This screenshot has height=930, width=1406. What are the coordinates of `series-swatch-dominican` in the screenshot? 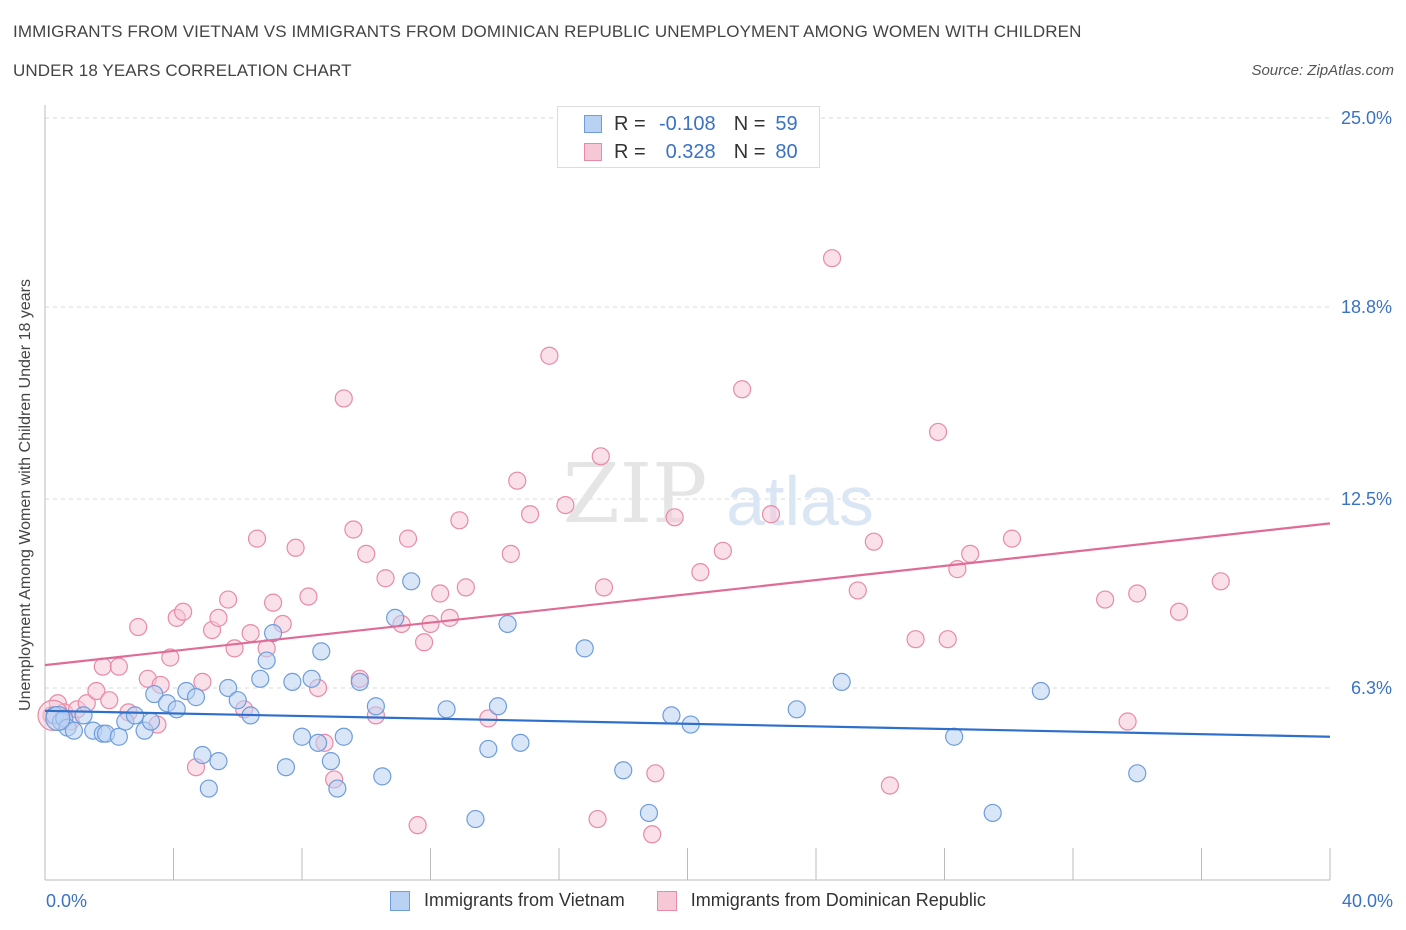 It's located at (666, 900).